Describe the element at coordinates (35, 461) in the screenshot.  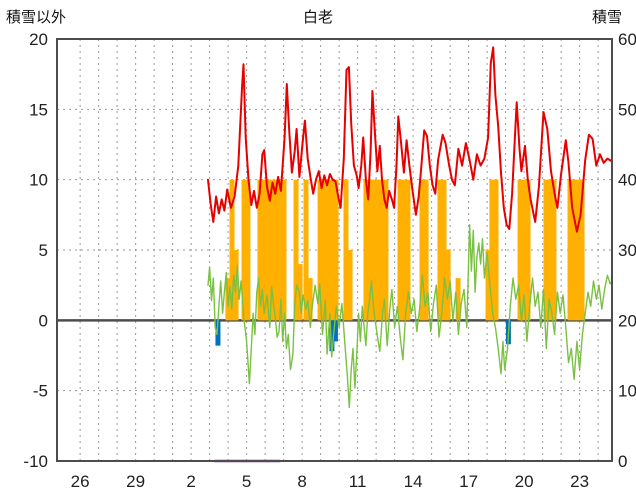
I see `svg-text: -10` at that location.